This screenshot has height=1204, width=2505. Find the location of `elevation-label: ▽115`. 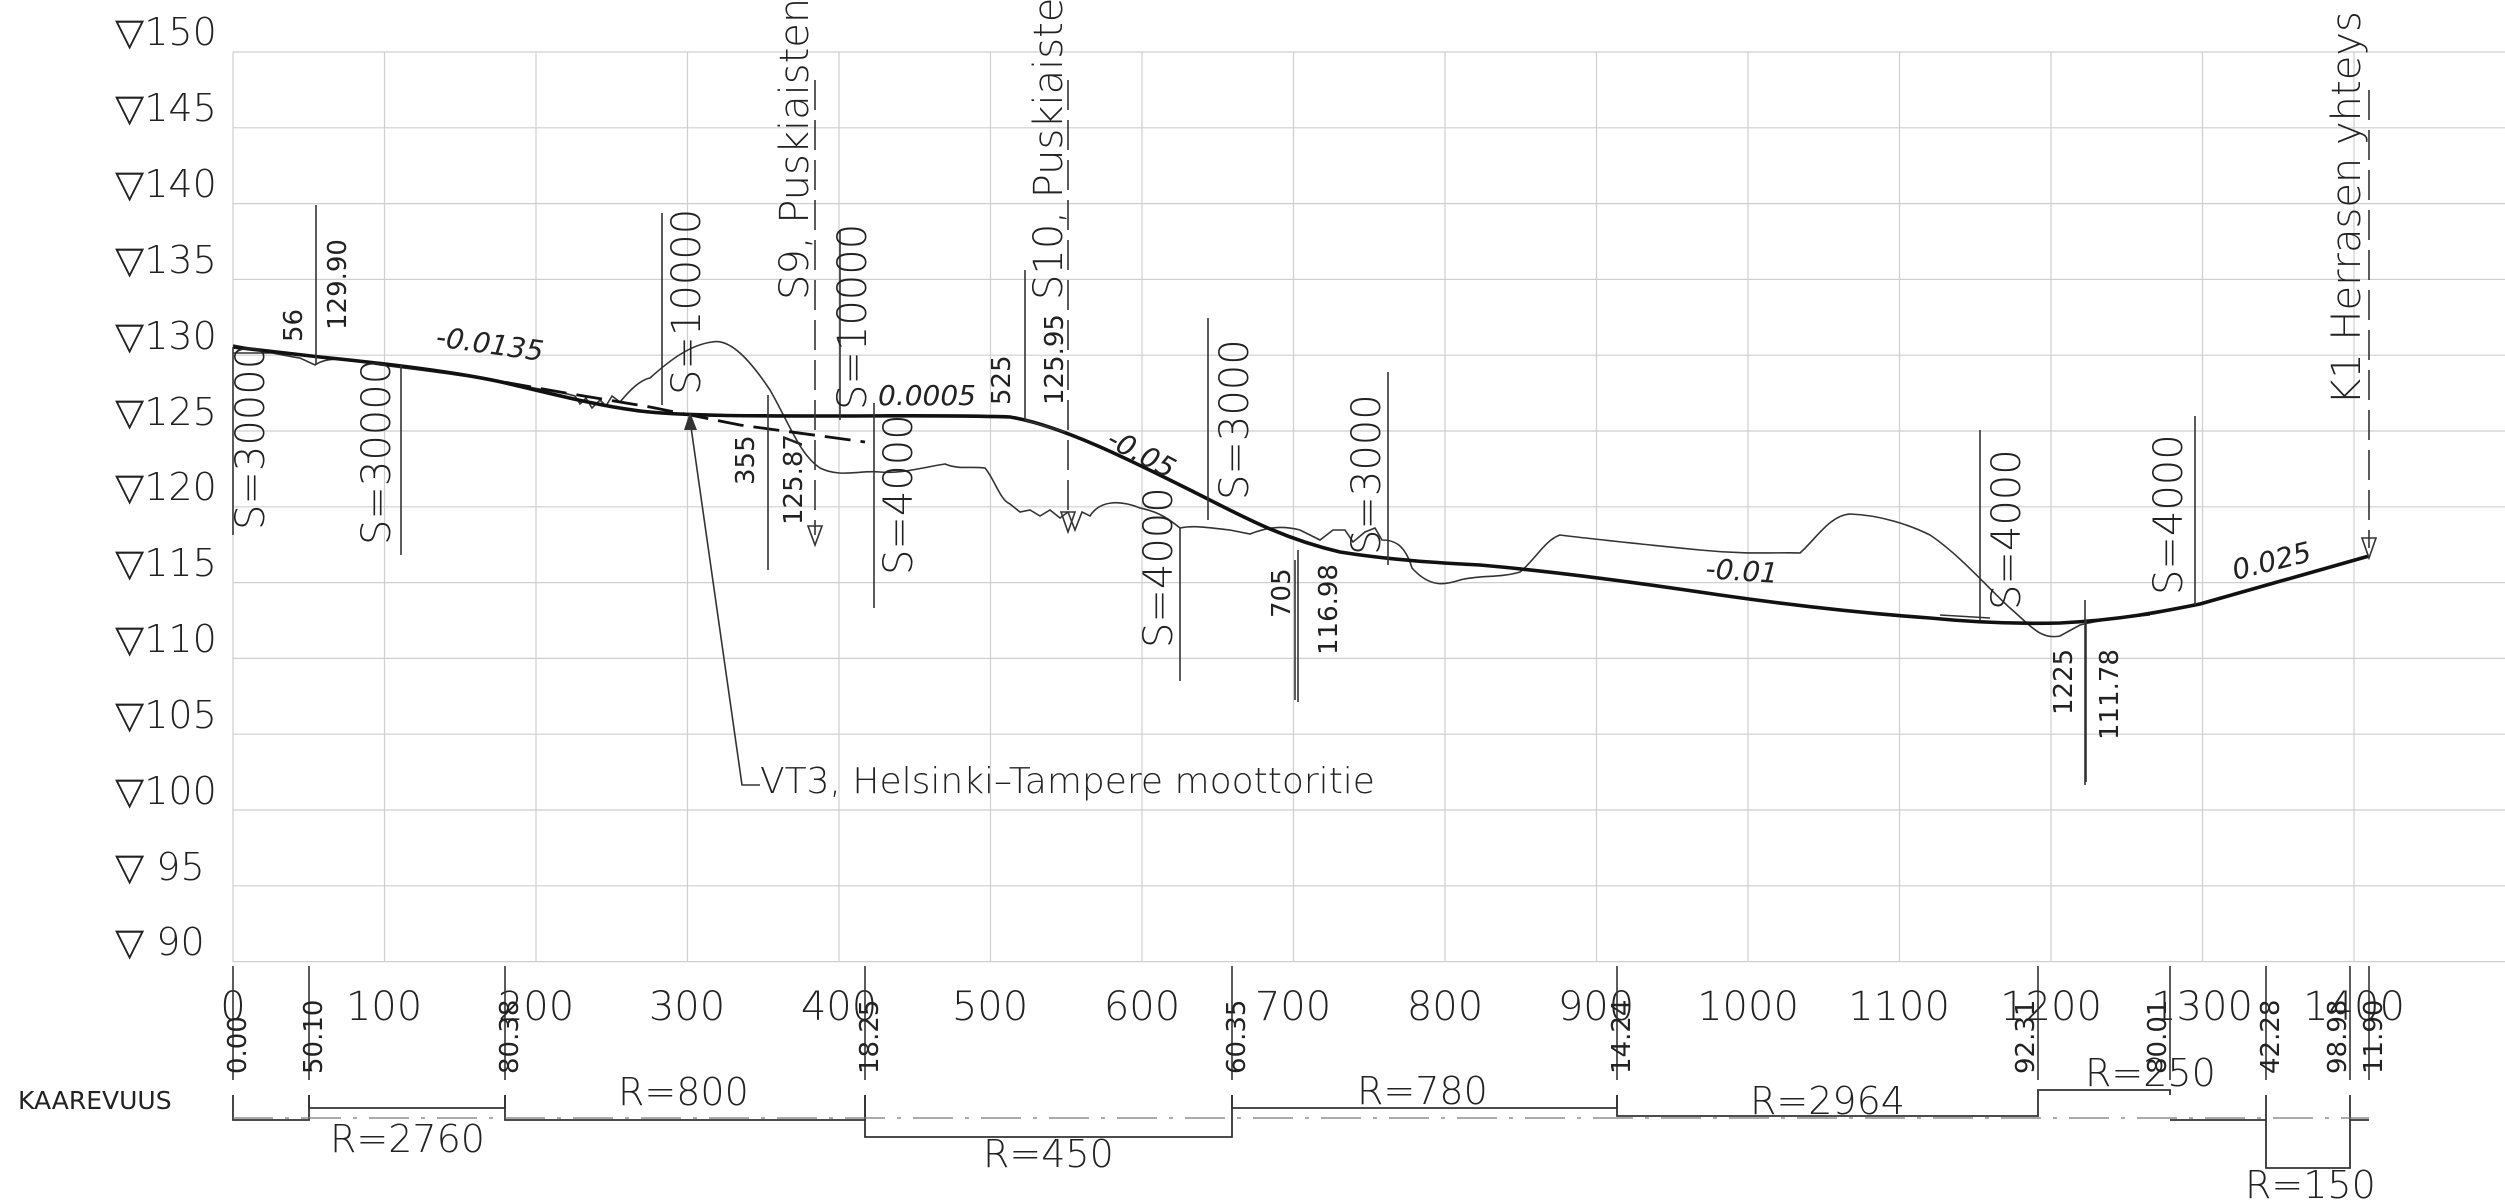

elevation-label: ▽115 is located at coordinates (166, 563).